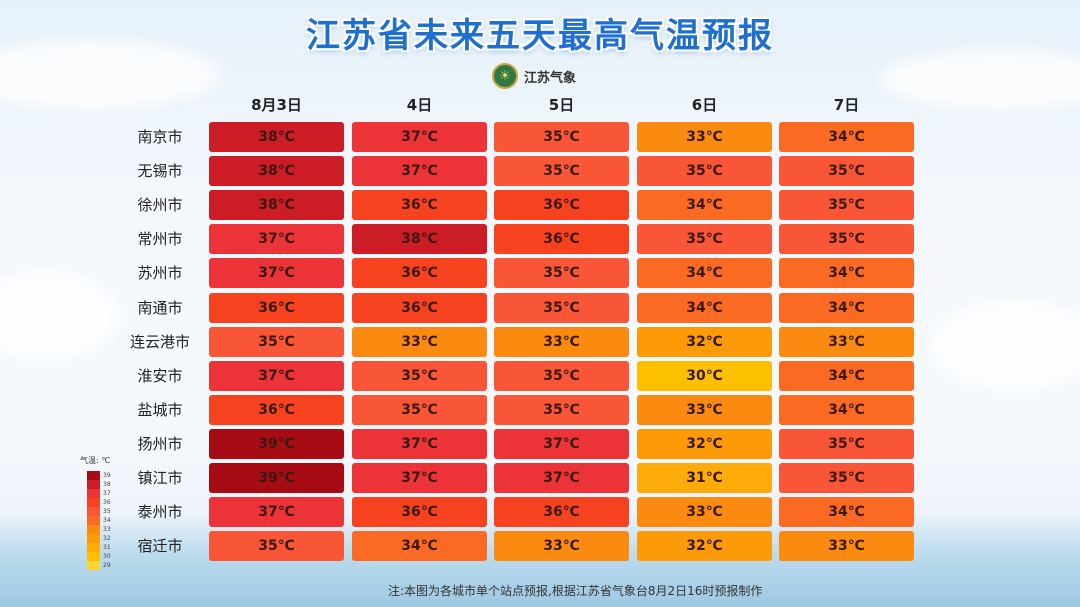 The height and width of the screenshot is (607, 1080). Describe the element at coordinates (107, 538) in the screenshot. I see `legend-label: 32` at that location.